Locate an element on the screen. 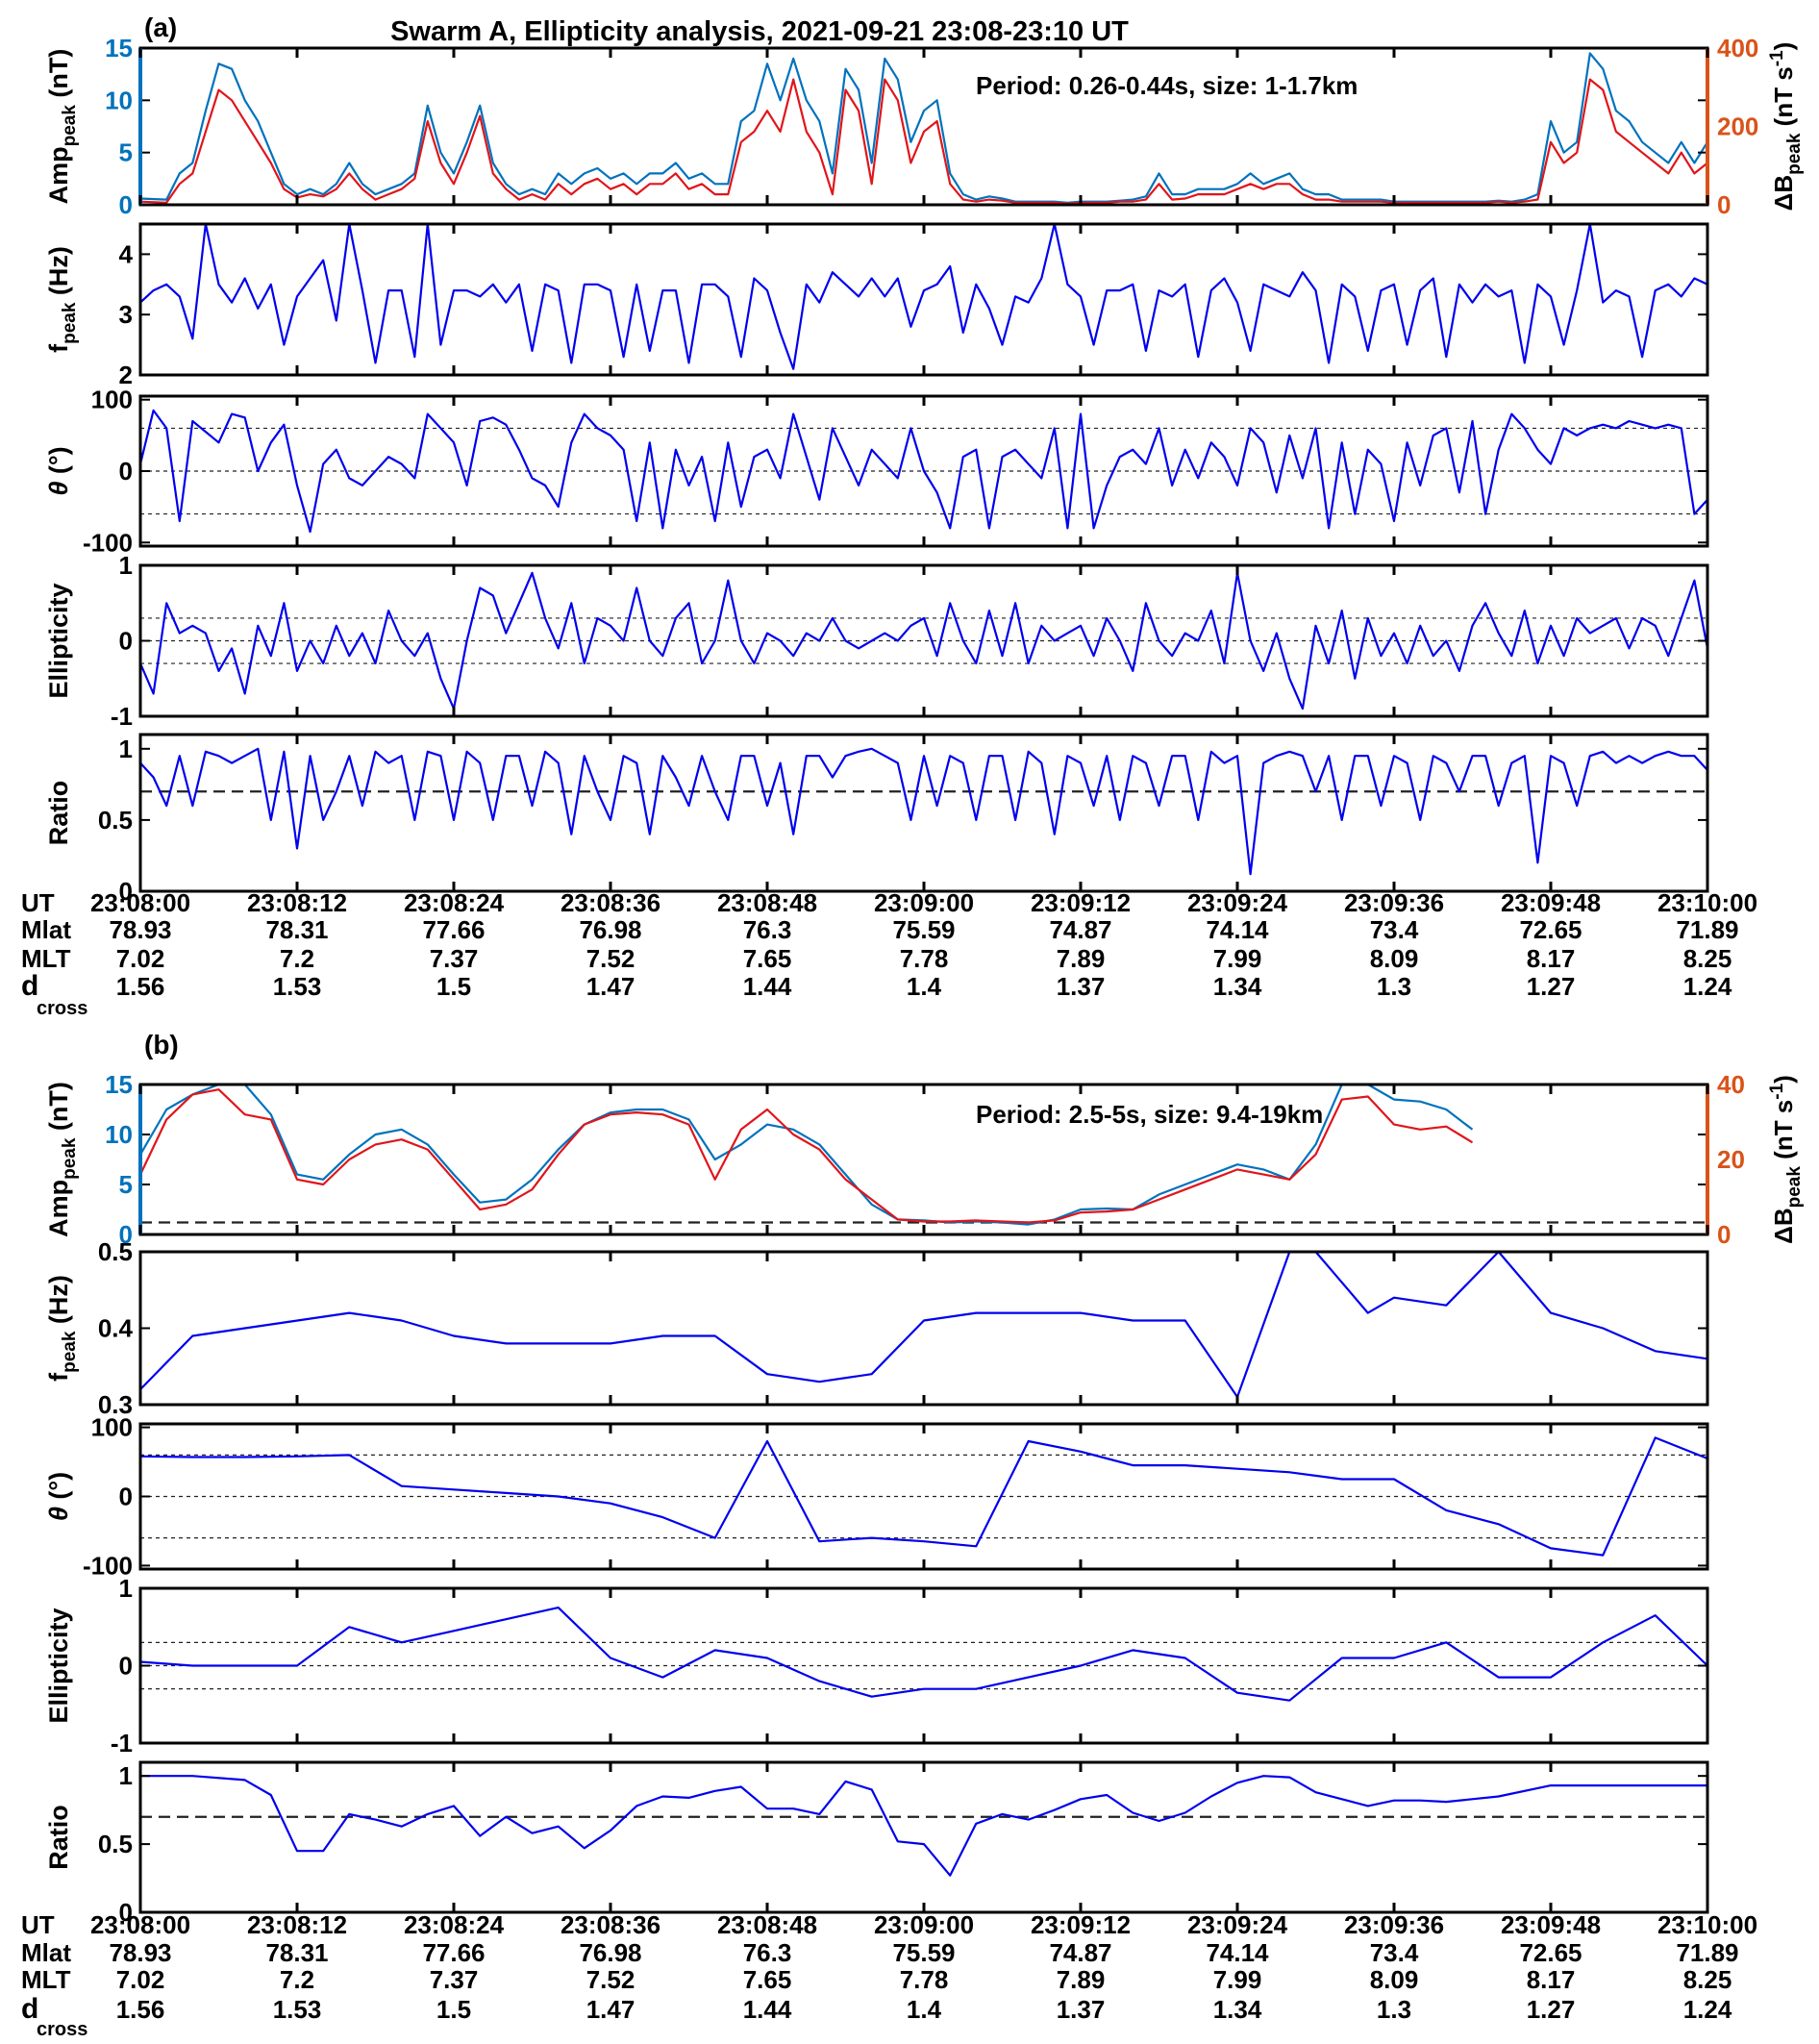 The width and height of the screenshot is (1819, 2044). y-tick-label: 4 is located at coordinates (126, 253).